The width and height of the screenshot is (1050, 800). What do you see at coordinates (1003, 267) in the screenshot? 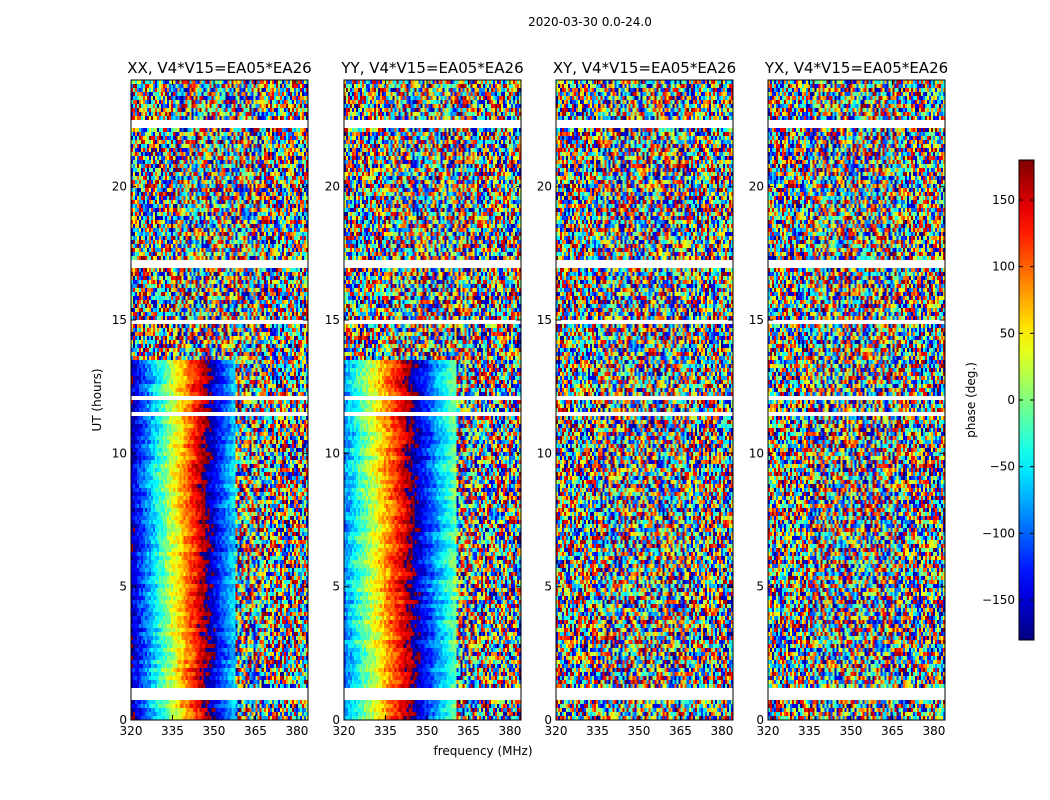
I see `colorbar-tick-label: 100` at bounding box center [1003, 267].